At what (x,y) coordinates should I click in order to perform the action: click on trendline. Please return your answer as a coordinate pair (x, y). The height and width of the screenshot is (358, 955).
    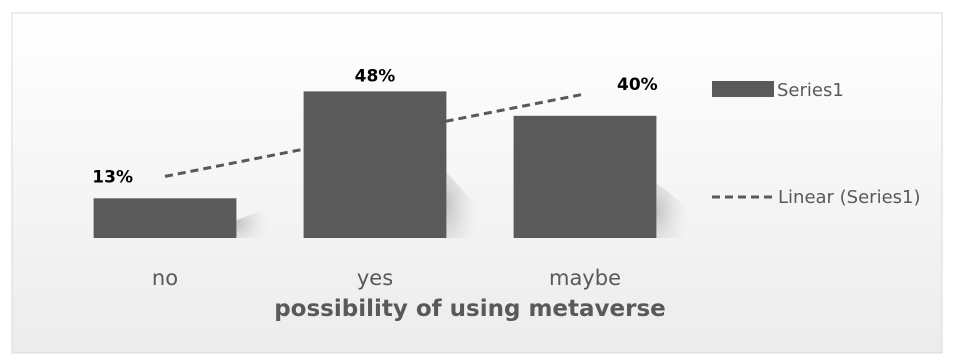
    Looking at the image, I should click on (375, 135).